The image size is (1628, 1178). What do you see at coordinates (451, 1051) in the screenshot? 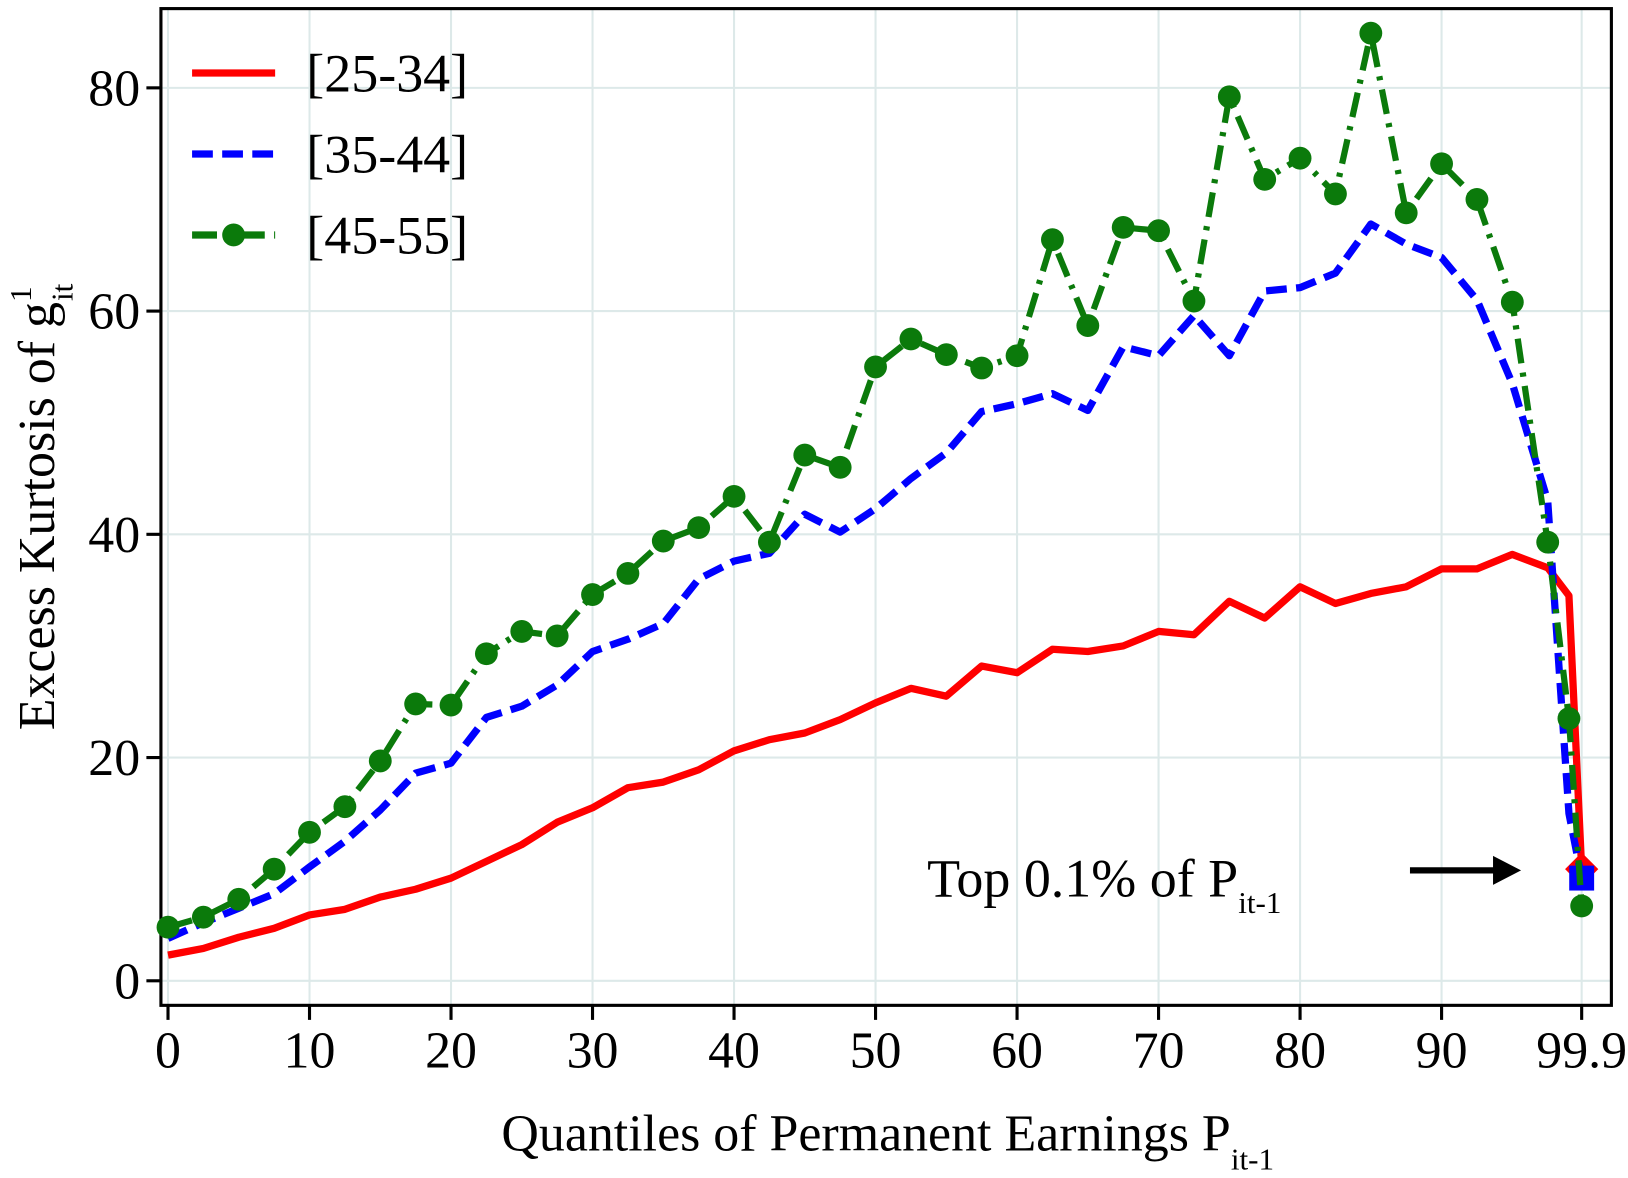
I see `x-tick-label: 20` at bounding box center [451, 1051].